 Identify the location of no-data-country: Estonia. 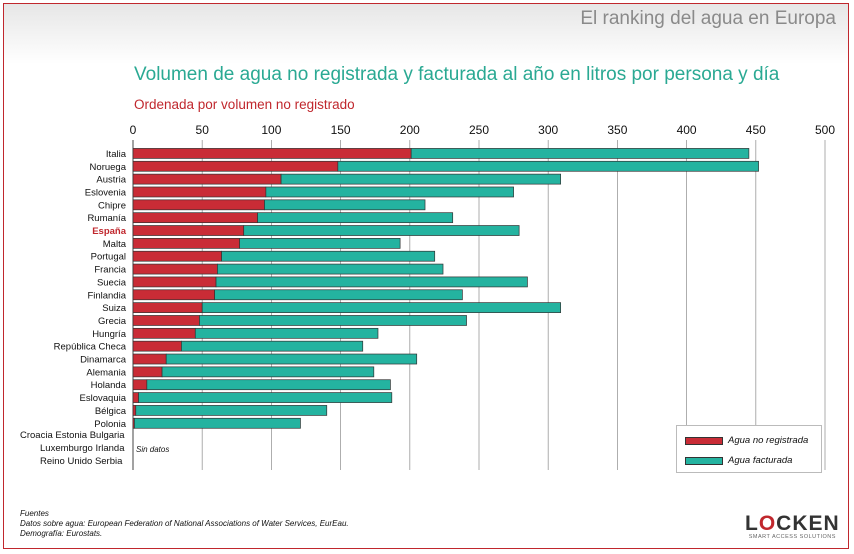
(71, 435).